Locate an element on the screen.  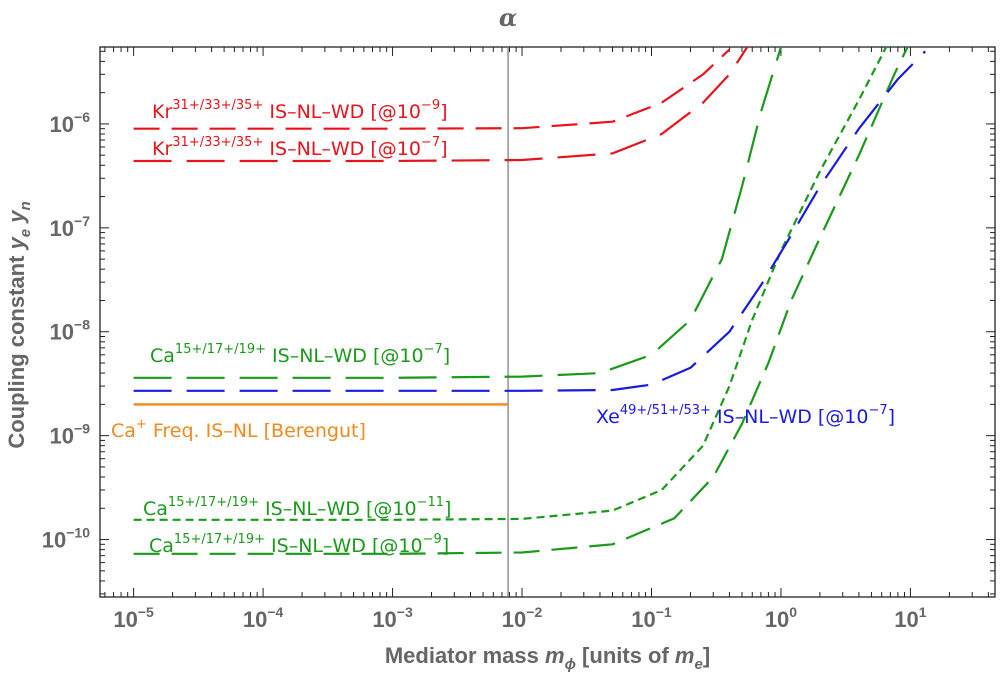
x-tick-label: 10⁻³ is located at coordinates (392, 618).